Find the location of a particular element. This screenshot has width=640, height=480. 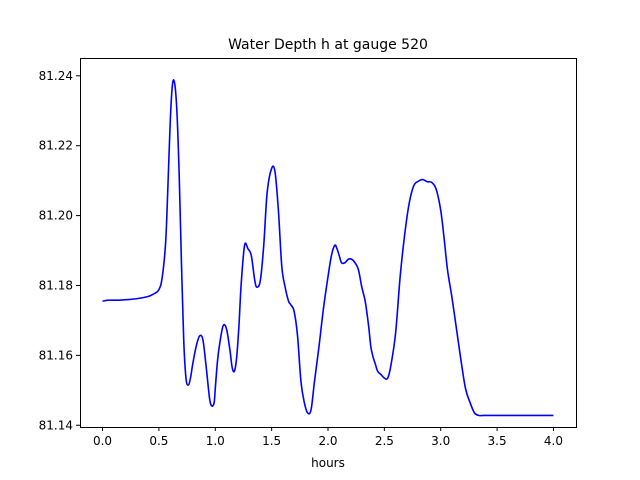

x-tick-label: 4.0 is located at coordinates (553, 441).